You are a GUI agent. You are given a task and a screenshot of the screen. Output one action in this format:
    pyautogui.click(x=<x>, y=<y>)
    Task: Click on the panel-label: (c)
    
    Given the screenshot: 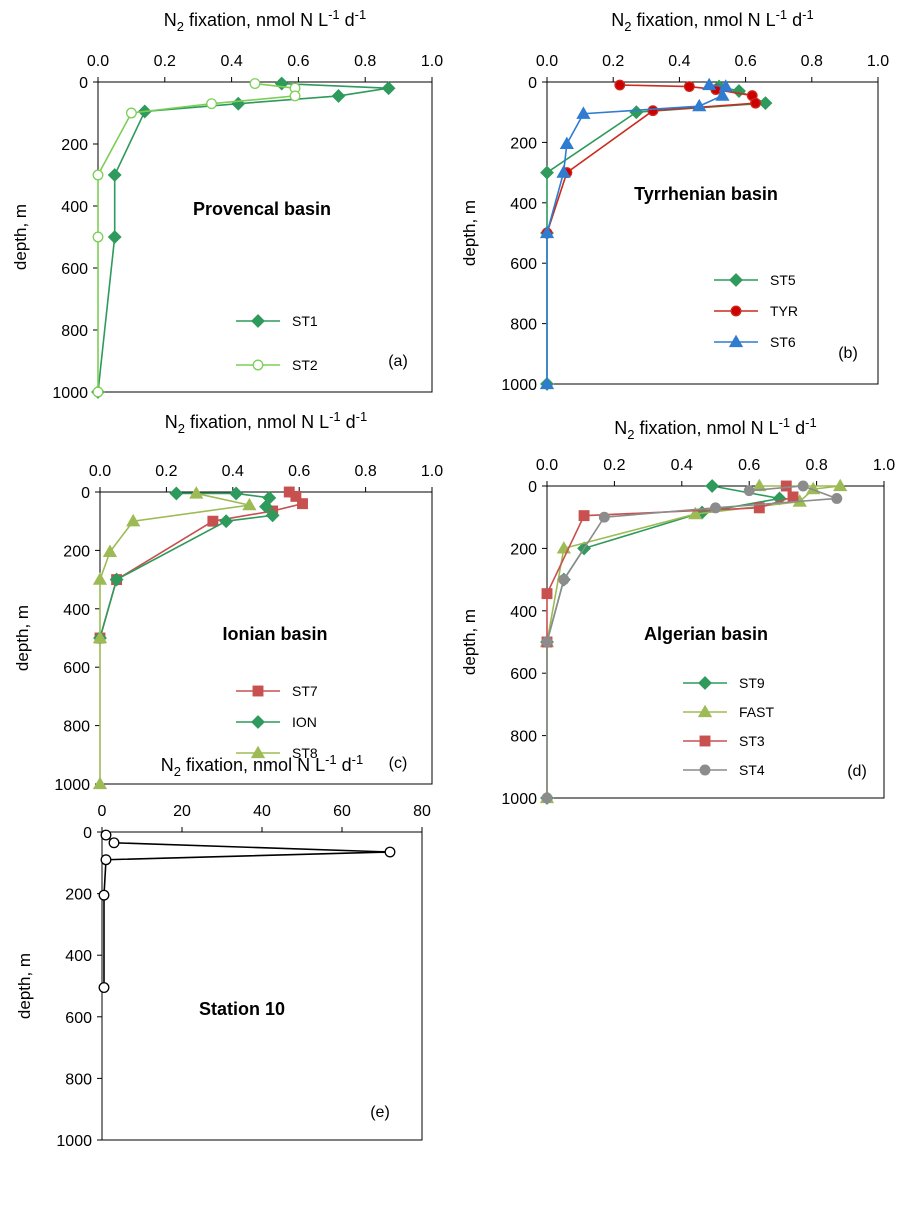 What is the action you would take?
    pyautogui.click(x=398, y=763)
    